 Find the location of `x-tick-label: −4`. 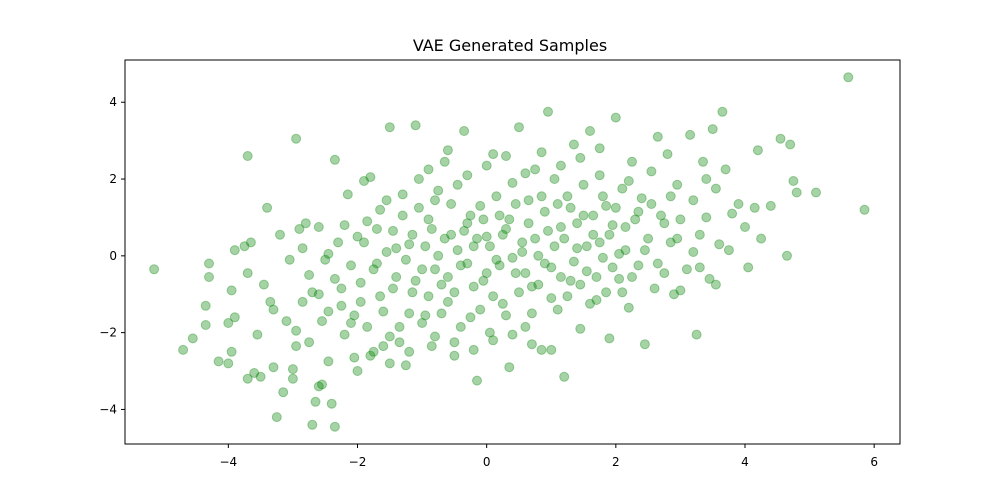

x-tick-label: −4 is located at coordinates (228, 462).